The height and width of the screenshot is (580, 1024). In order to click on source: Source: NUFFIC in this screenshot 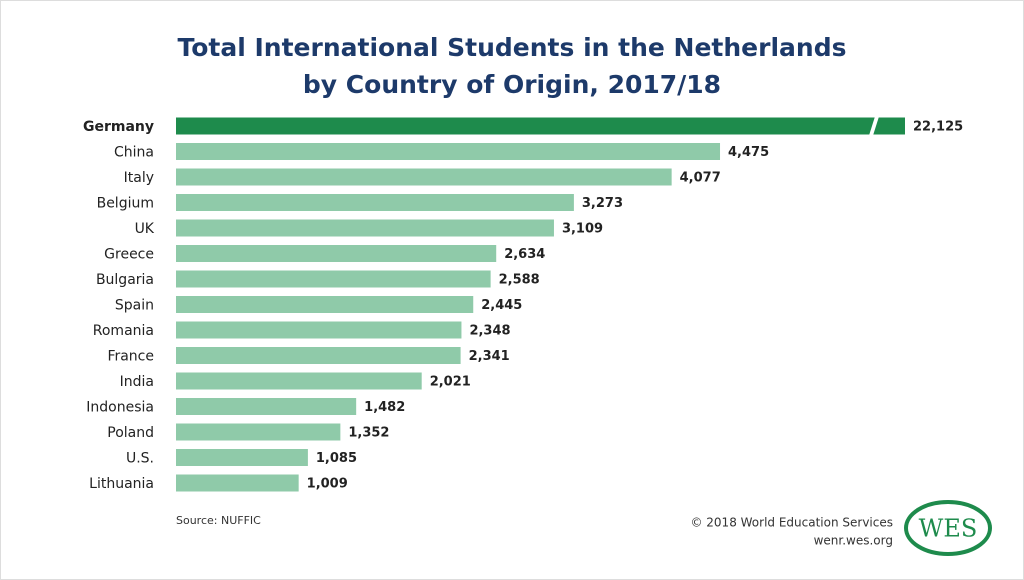, I will do `click(218, 520)`.